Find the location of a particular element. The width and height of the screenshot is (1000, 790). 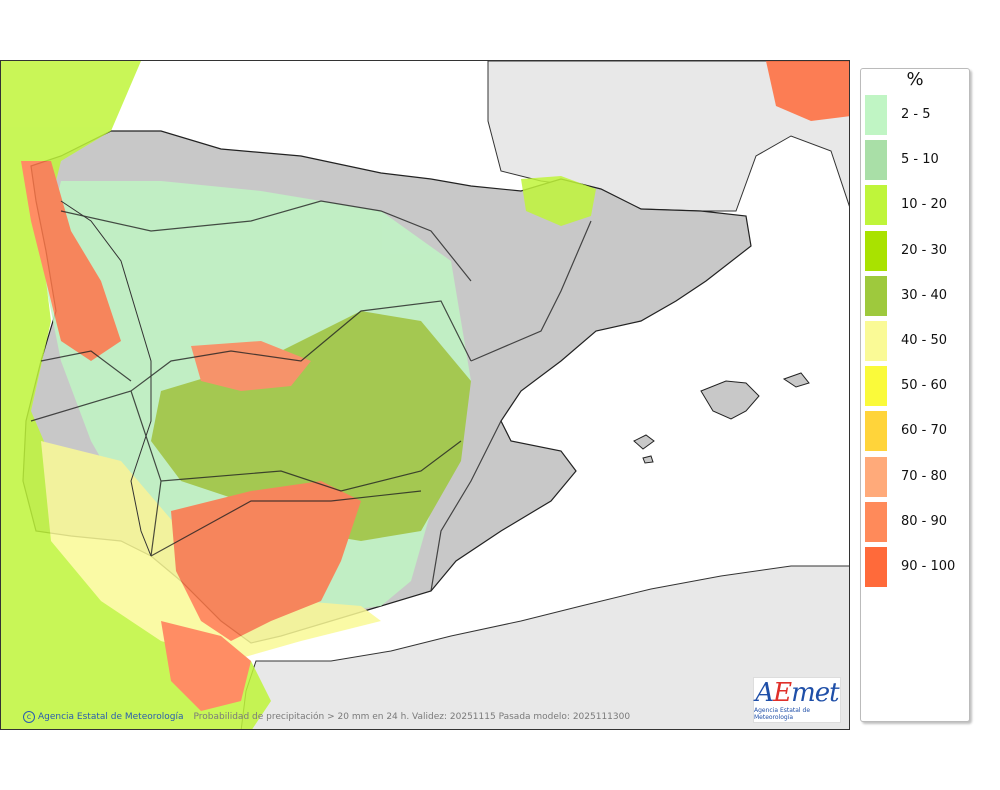

aemet-logo: AEmet Agencia Estatal de Meteorología is located at coordinates (797, 700).